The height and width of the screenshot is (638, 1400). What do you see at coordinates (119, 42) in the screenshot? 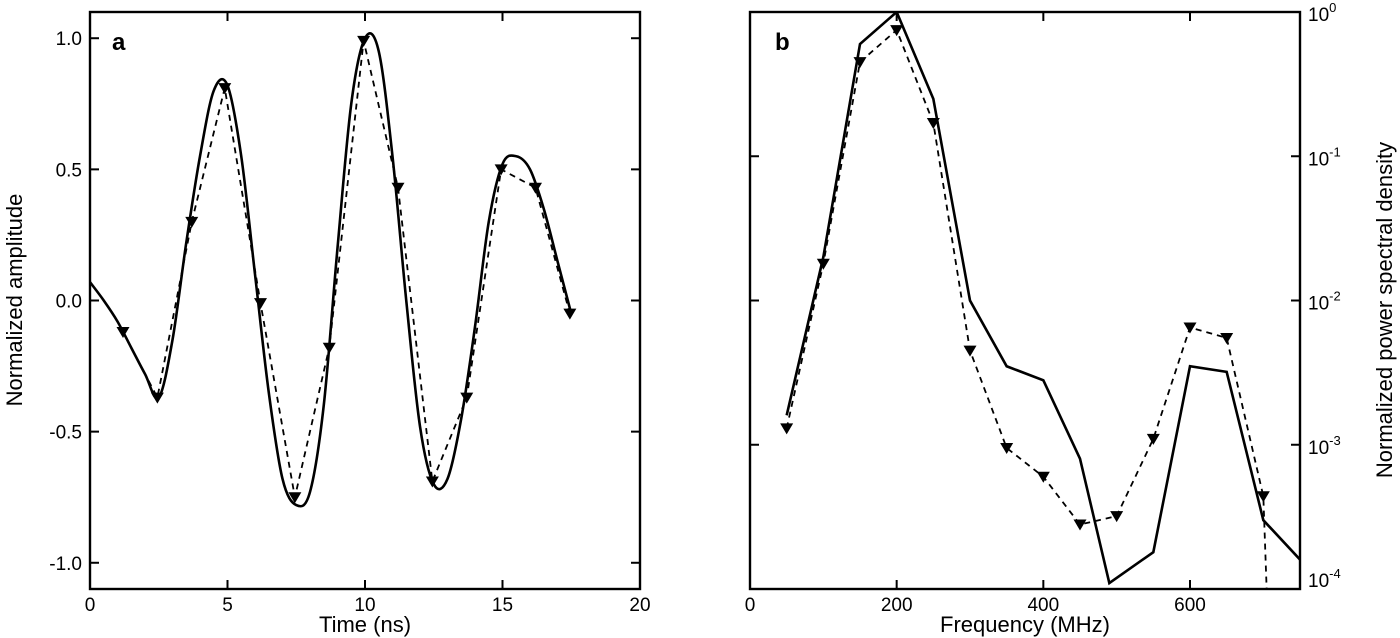
I see `panel-a-label: a` at bounding box center [119, 42].